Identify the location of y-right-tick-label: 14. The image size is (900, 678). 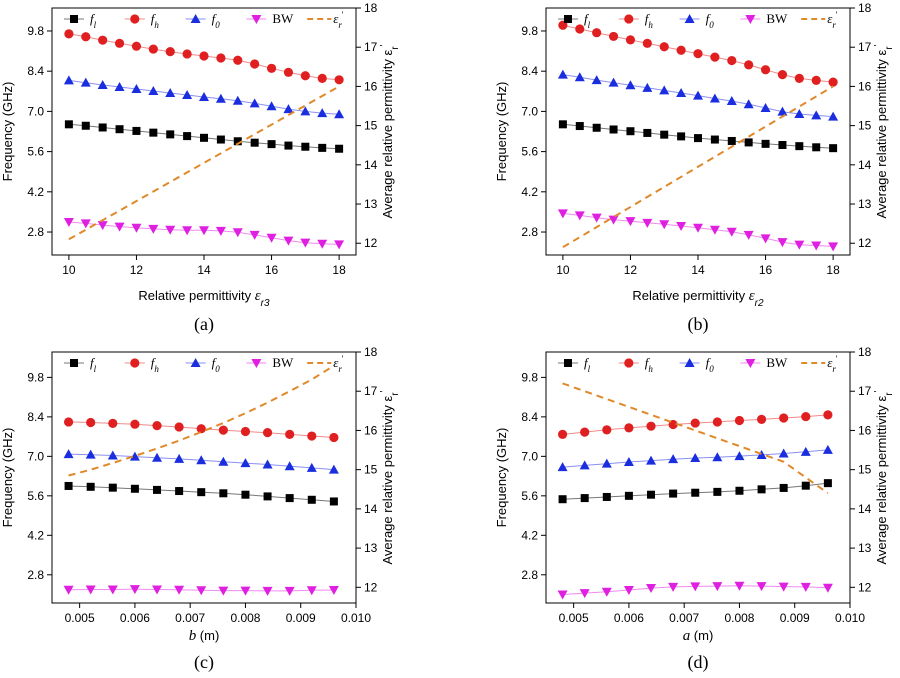
(865, 165).